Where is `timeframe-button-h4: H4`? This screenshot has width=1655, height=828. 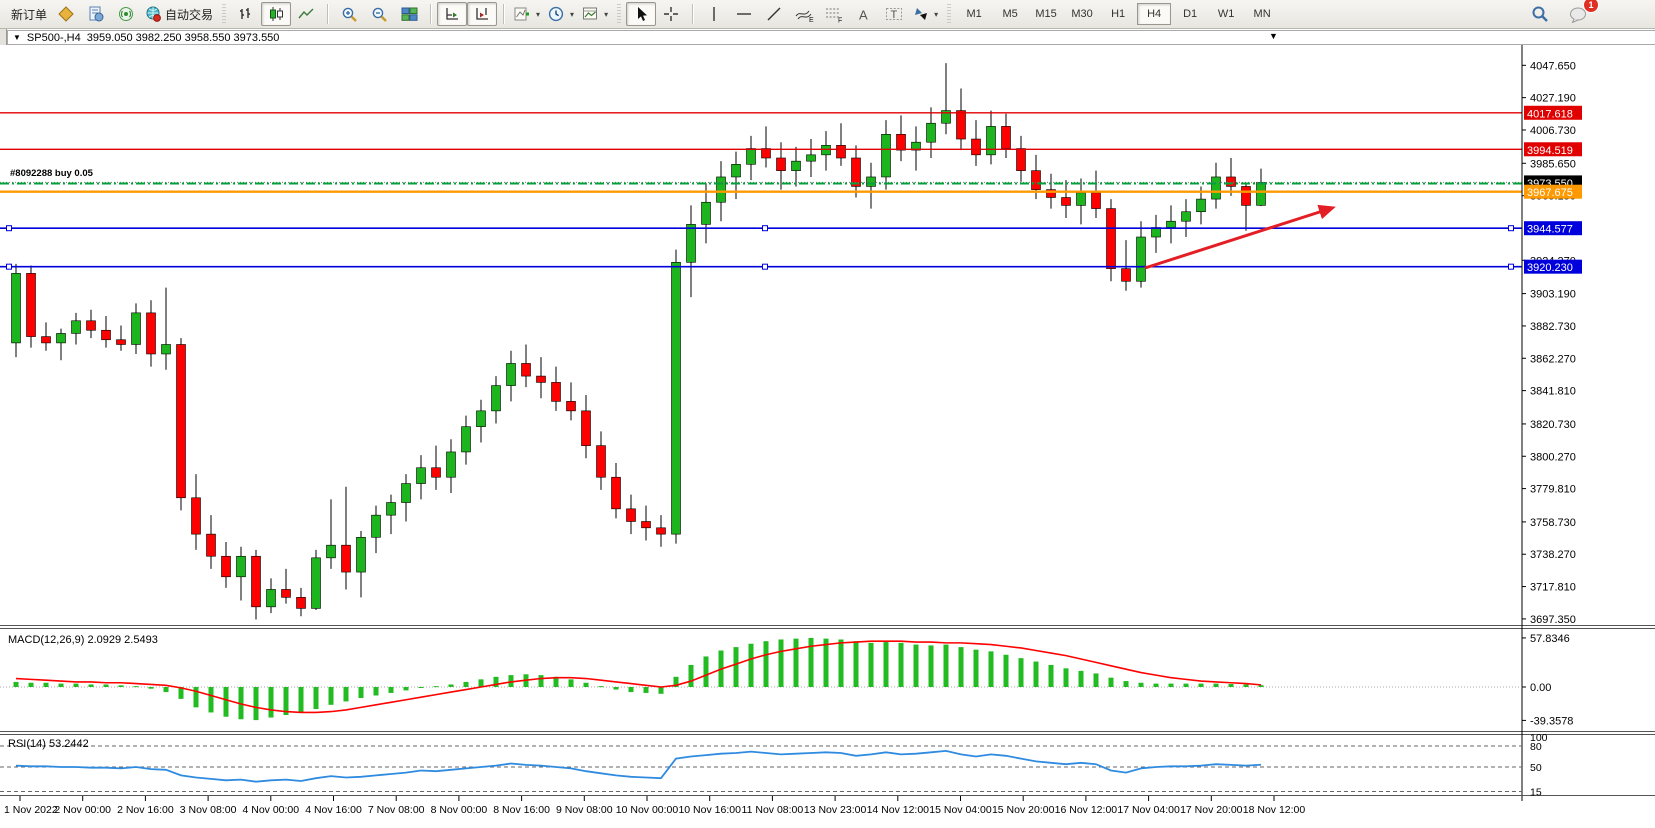 timeframe-button-h4: H4 is located at coordinates (1154, 14).